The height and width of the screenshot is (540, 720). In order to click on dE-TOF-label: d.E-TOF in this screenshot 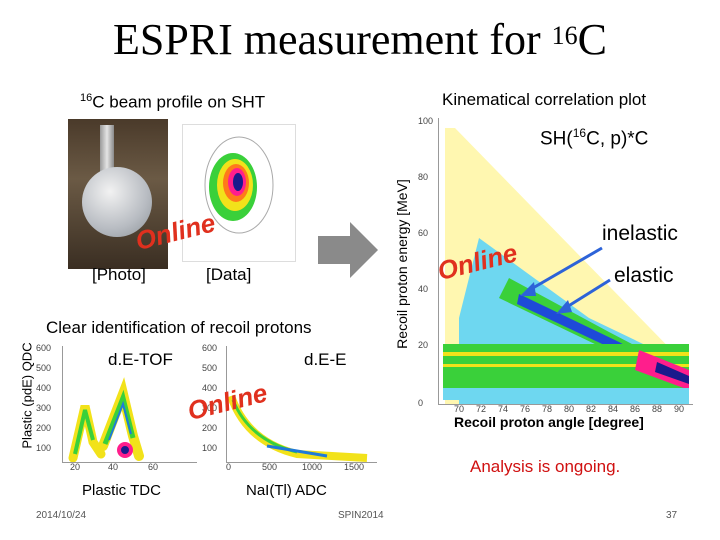, I will do `click(140, 359)`.